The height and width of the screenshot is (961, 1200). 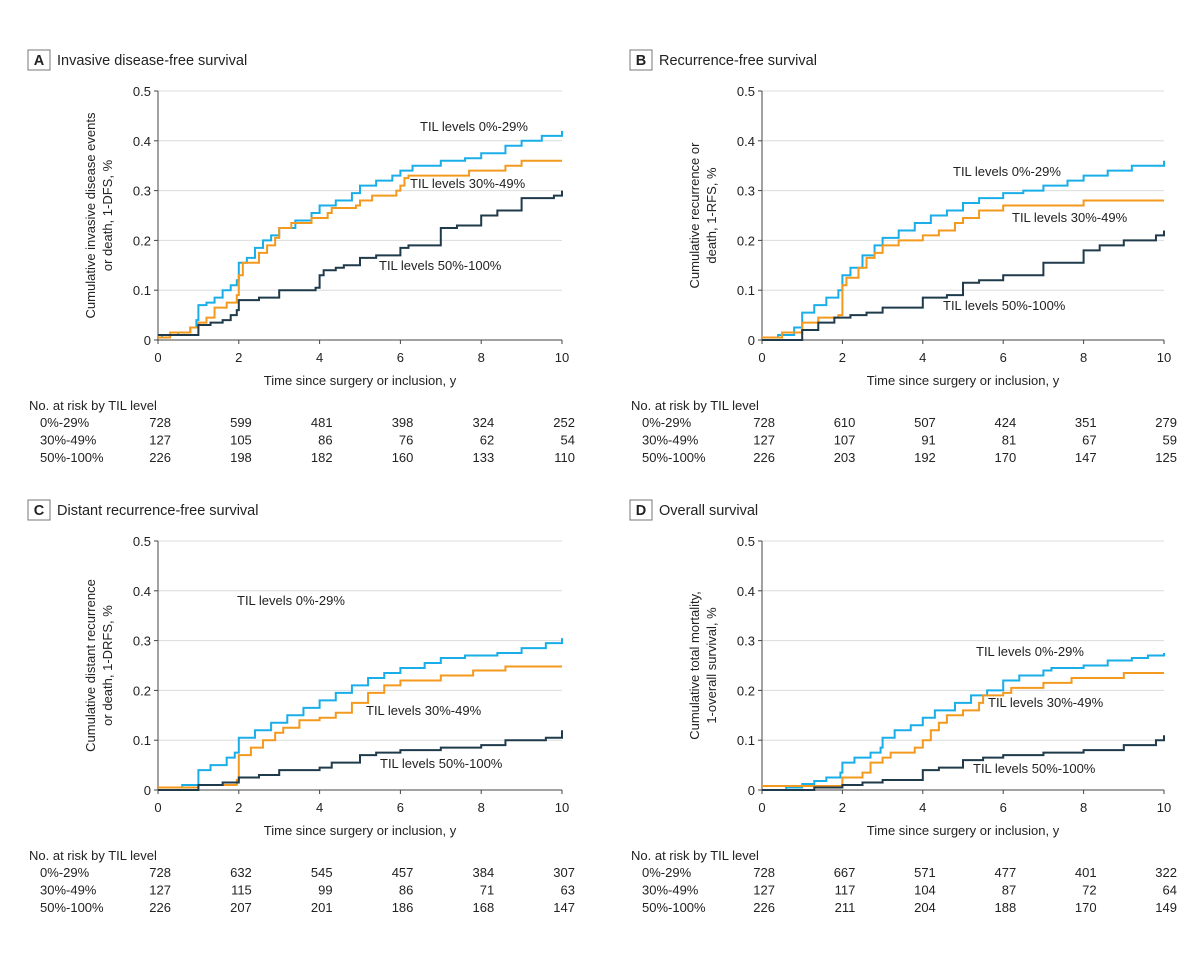 What do you see at coordinates (694, 665) in the screenshot?
I see `y-axis-label: Cumulative total mortality,` at bounding box center [694, 665].